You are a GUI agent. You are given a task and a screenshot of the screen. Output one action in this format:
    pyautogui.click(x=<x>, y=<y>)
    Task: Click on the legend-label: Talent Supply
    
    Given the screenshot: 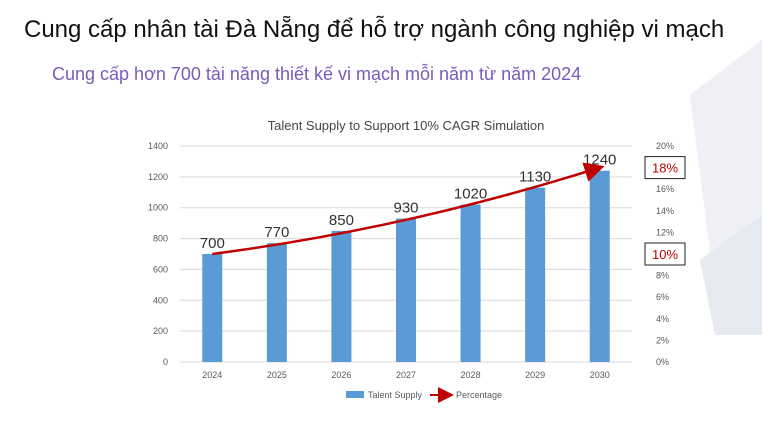 What is the action you would take?
    pyautogui.click(x=395, y=395)
    